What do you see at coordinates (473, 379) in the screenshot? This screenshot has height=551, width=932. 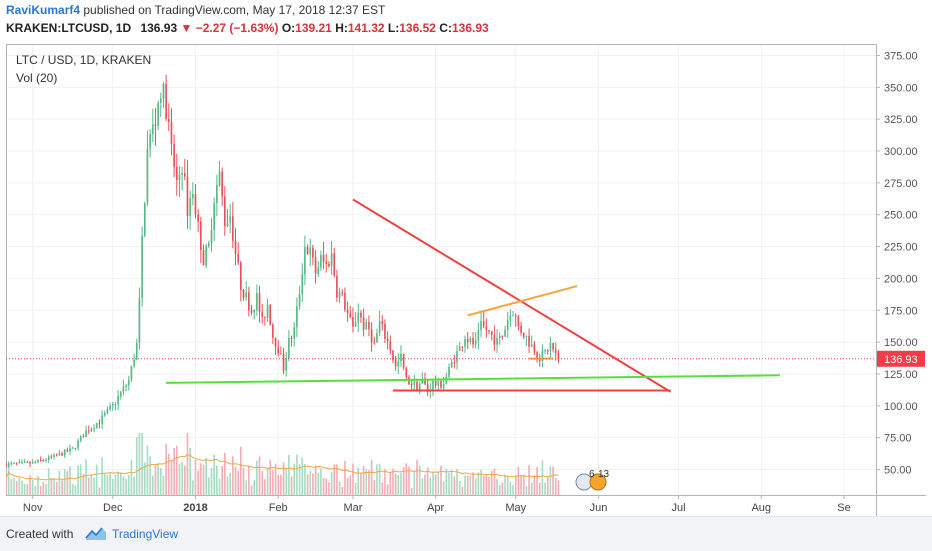 I see `green-support-line` at bounding box center [473, 379].